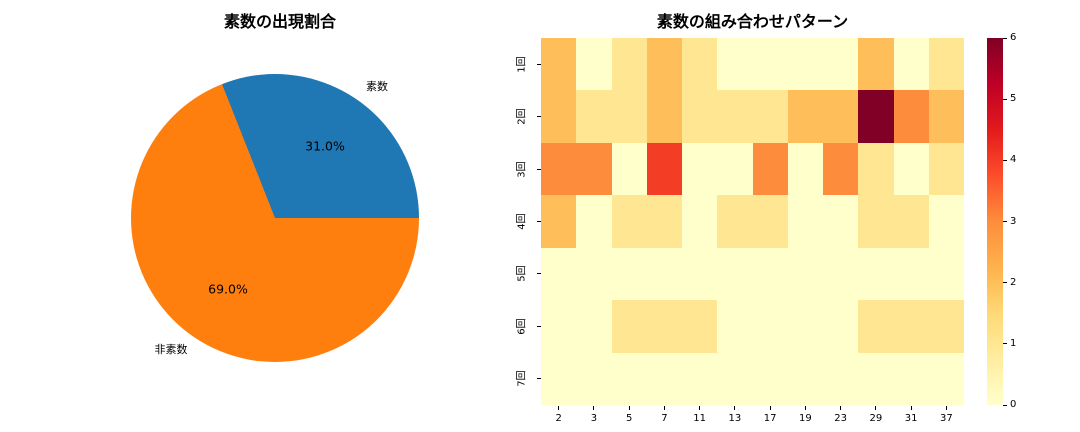 The width and height of the screenshot is (1080, 432). What do you see at coordinates (876, 169) in the screenshot?
I see `heatmap-cell-3回-29` at bounding box center [876, 169].